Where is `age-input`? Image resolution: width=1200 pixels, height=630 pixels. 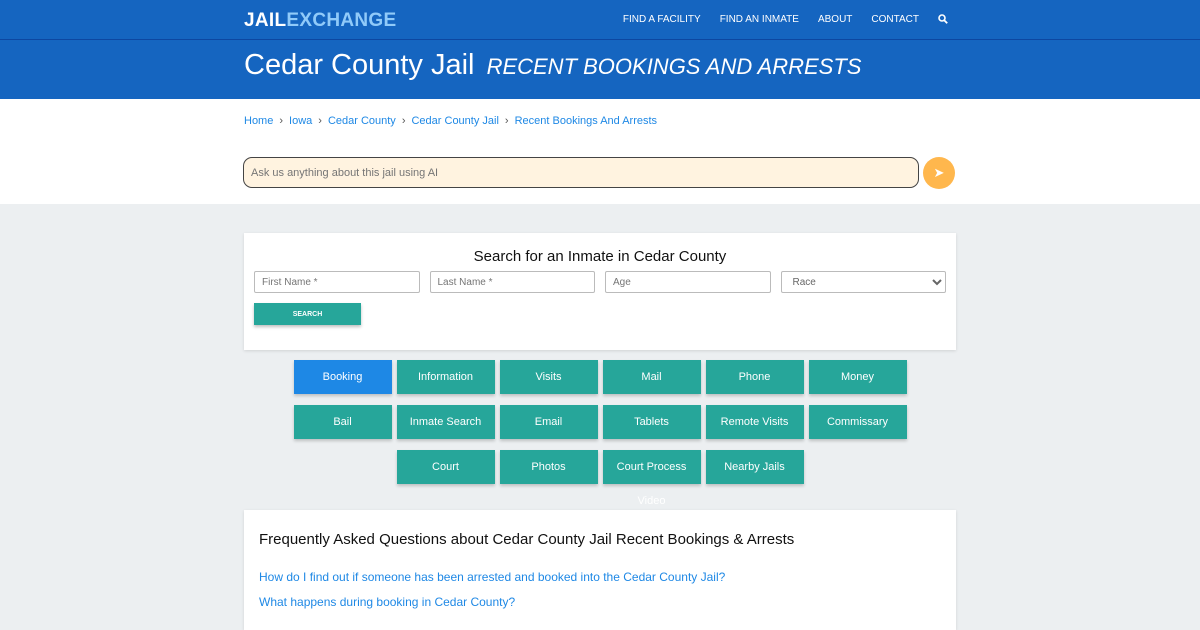 age-input is located at coordinates (688, 282).